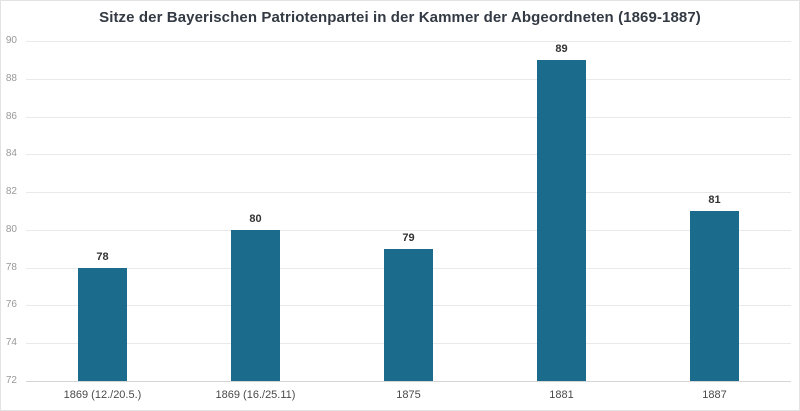  What do you see at coordinates (102, 324) in the screenshot?
I see `bar-1869 (12./20.5.)` at bounding box center [102, 324].